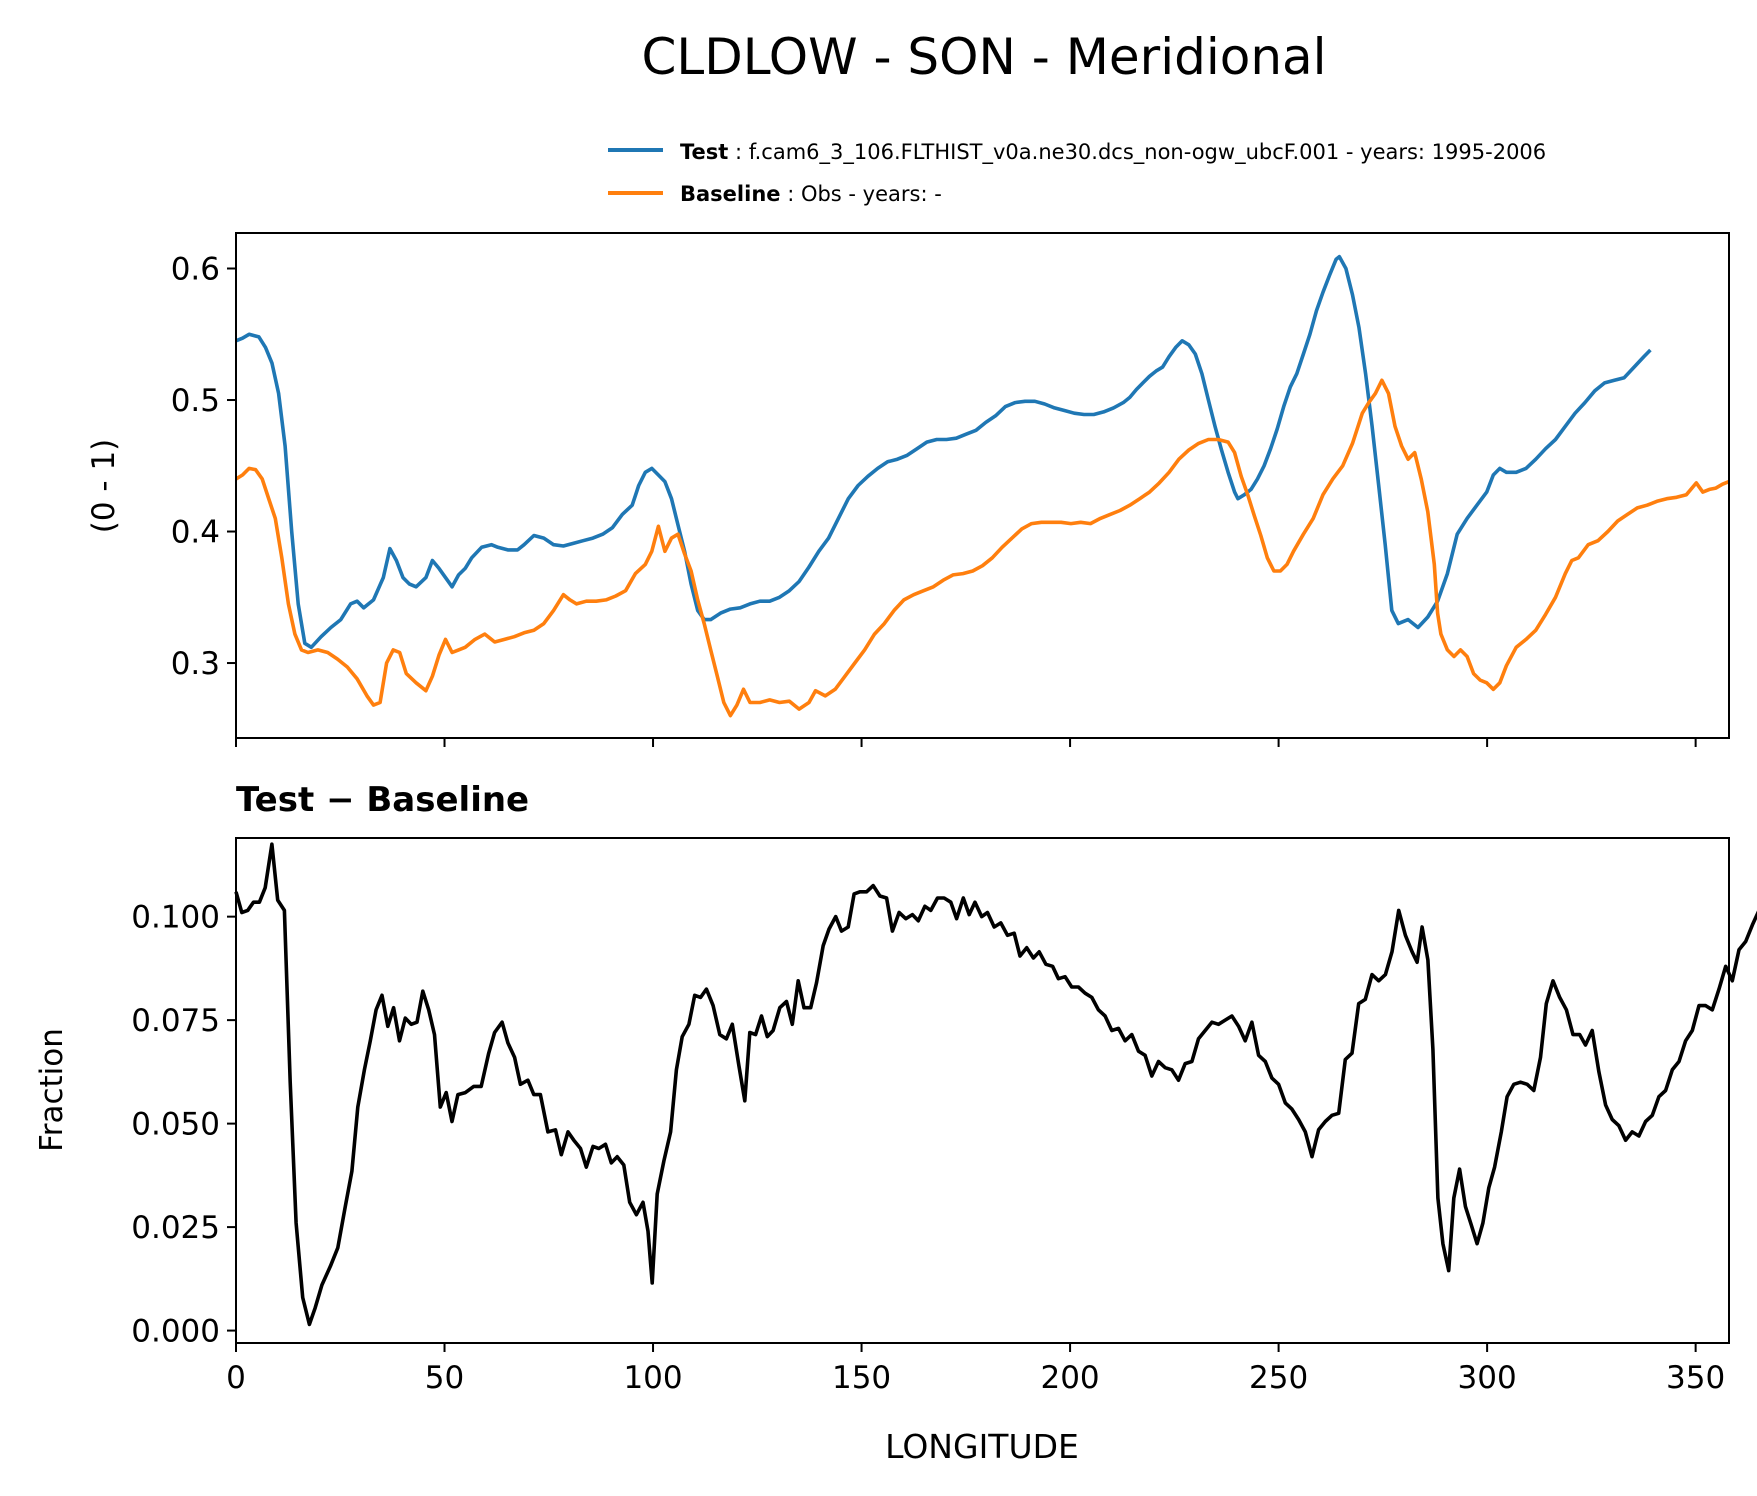  Describe the element at coordinates (1695, 1378) in the screenshot. I see `bottom-x-tick-label: 350` at that location.